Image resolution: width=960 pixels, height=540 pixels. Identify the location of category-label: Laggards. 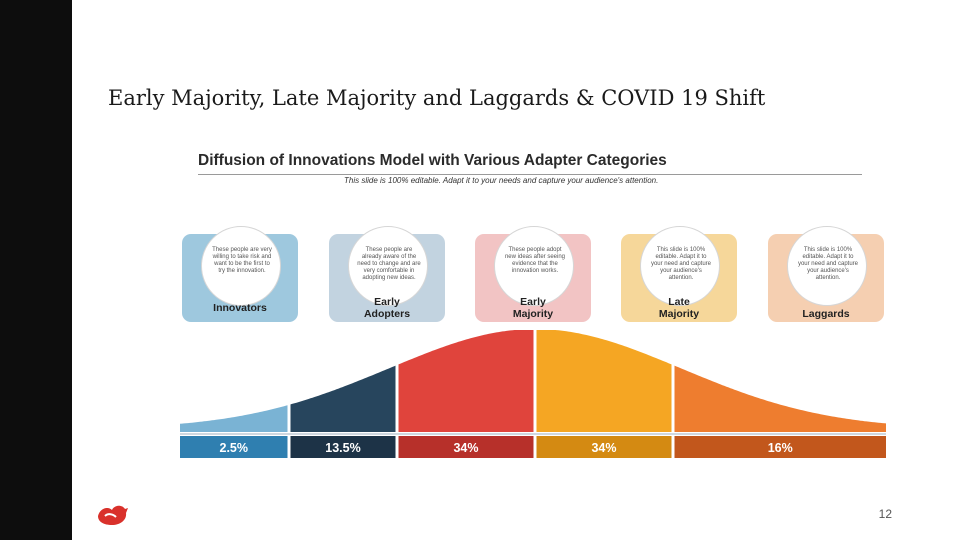
(826, 314).